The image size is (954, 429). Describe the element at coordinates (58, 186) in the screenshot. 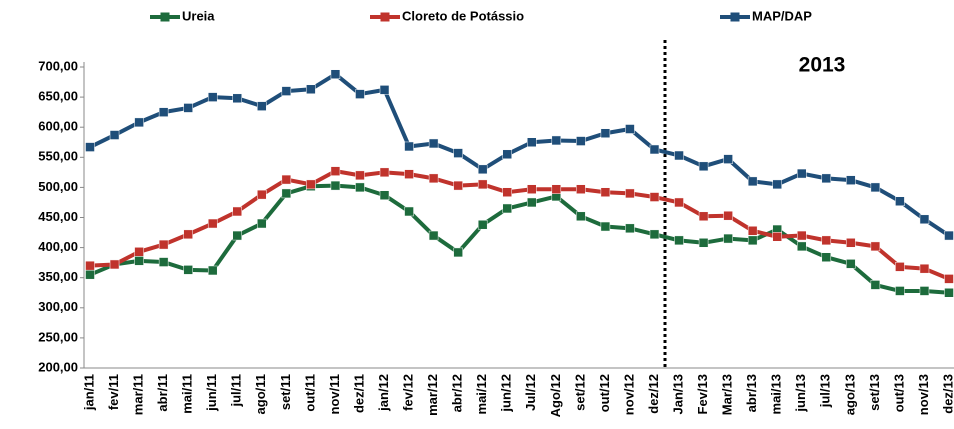

I see `y-tick-label: 500,00` at that location.